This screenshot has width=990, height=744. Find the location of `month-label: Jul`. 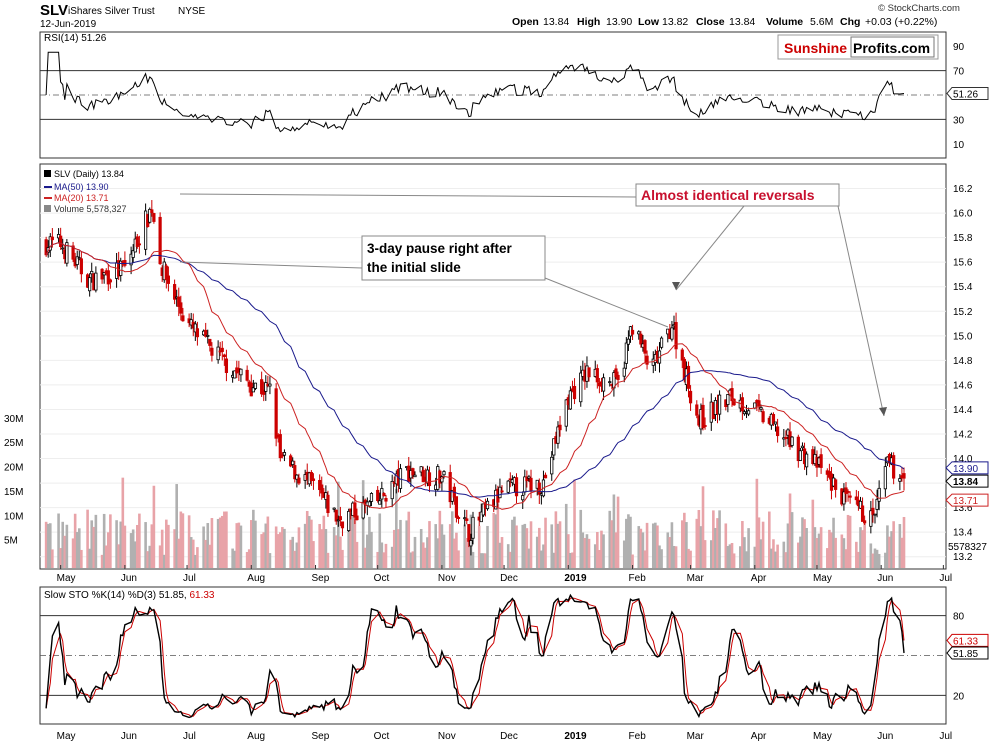

month-label: Jul is located at coordinates (189, 736).